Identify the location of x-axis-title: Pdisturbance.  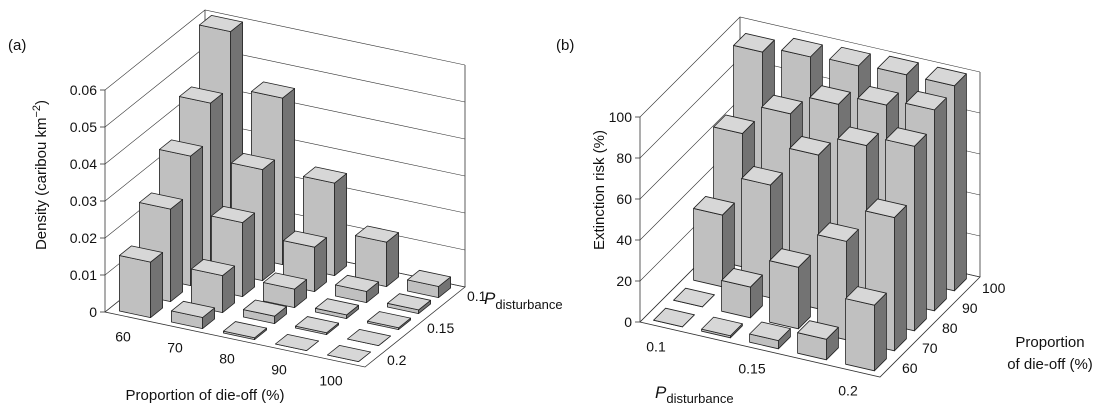
(694, 394).